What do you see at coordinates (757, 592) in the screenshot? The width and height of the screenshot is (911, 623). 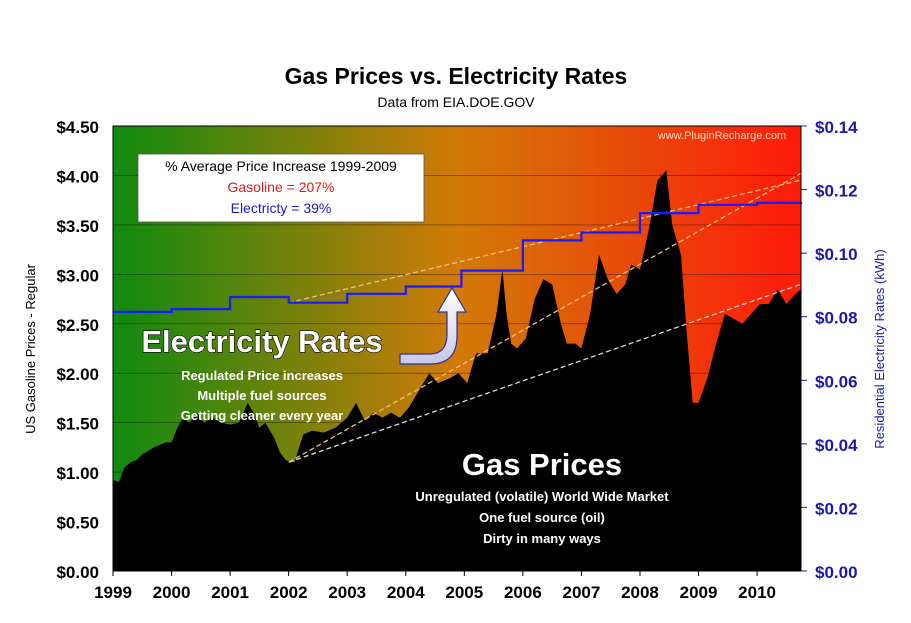 I see `x-tick-label: 2010` at bounding box center [757, 592].